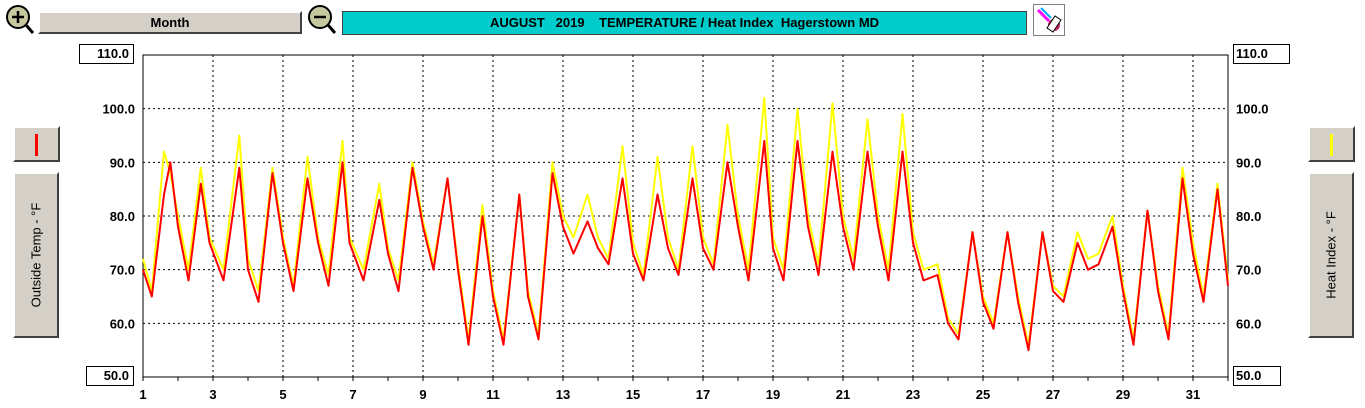  Describe the element at coordinates (1193, 394) in the screenshot. I see `x-tick-label: 31` at that location.